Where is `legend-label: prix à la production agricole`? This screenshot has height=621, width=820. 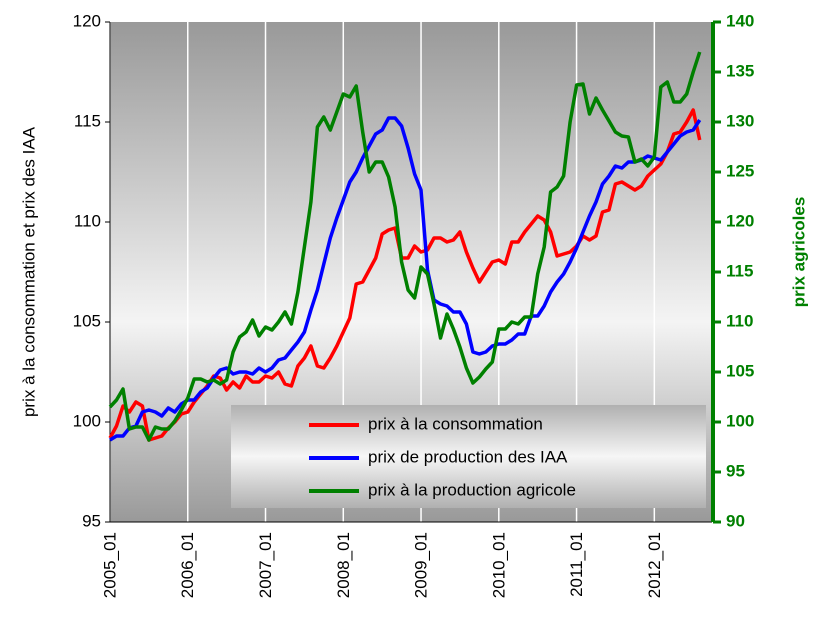 legend-label: prix à la production agricole is located at coordinates (472, 489).